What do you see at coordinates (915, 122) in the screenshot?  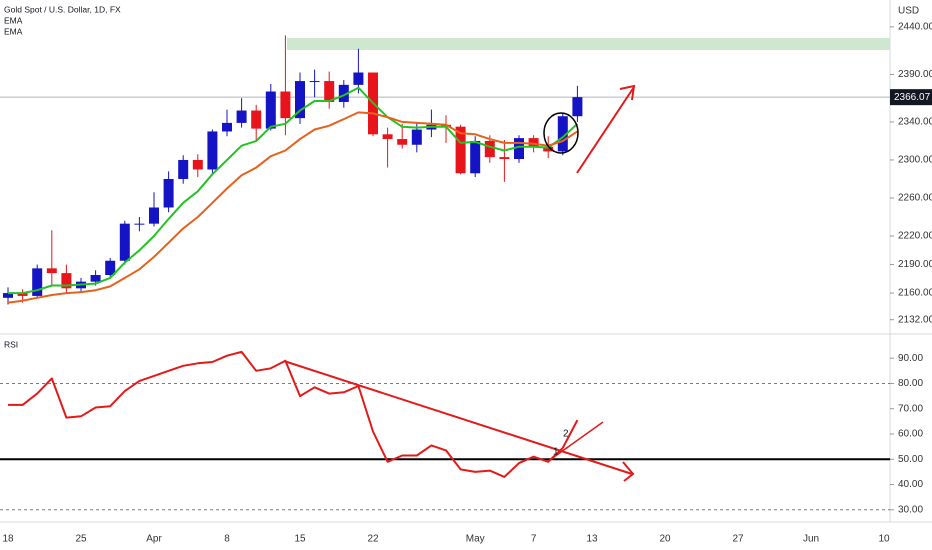 I see `y-tick-label: 2340.00` at bounding box center [915, 122].